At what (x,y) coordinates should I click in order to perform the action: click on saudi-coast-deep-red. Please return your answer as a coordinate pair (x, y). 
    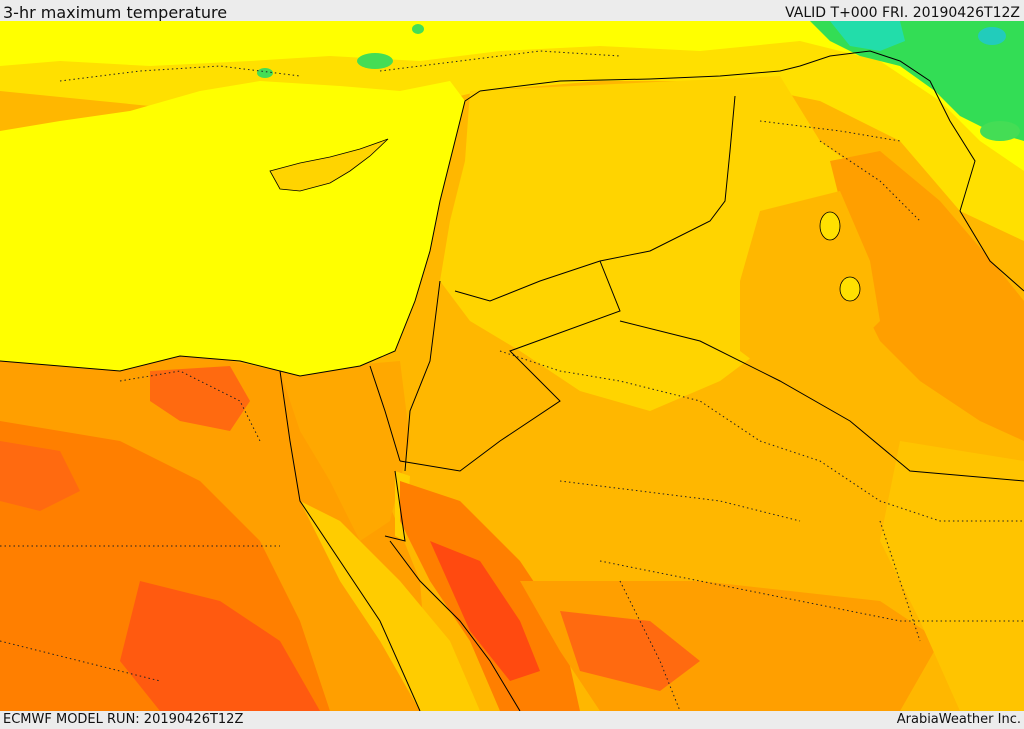
    Looking at the image, I should click on (485, 611).